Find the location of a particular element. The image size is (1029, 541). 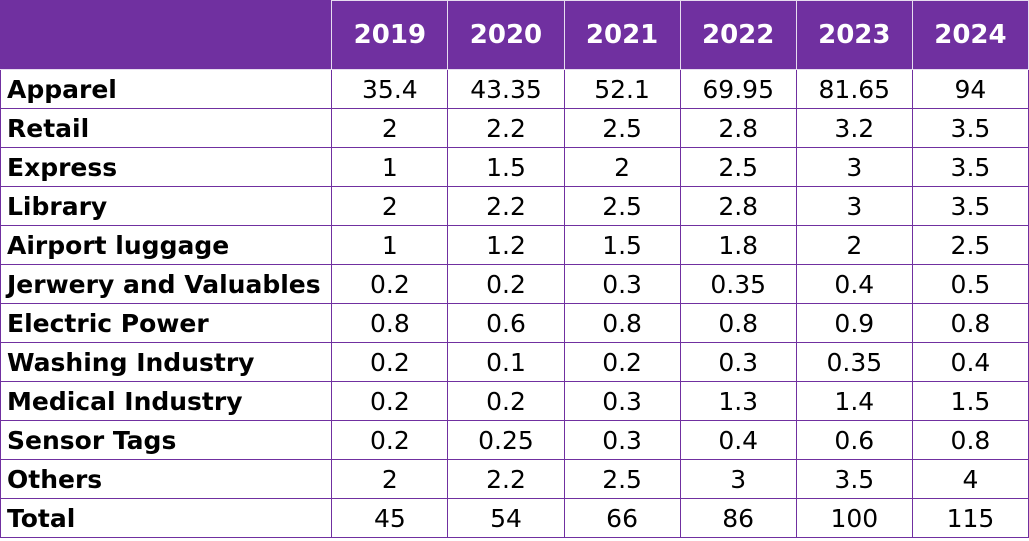

value-cell: 1.8 is located at coordinates (738, 245).